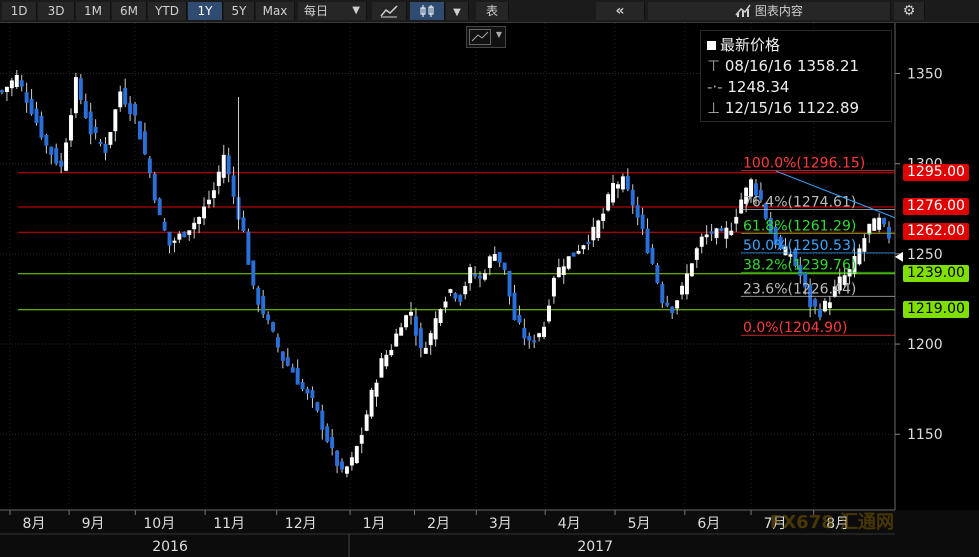  What do you see at coordinates (758, 87) in the screenshot?
I see `legend-last: 1248.34` at bounding box center [758, 87].